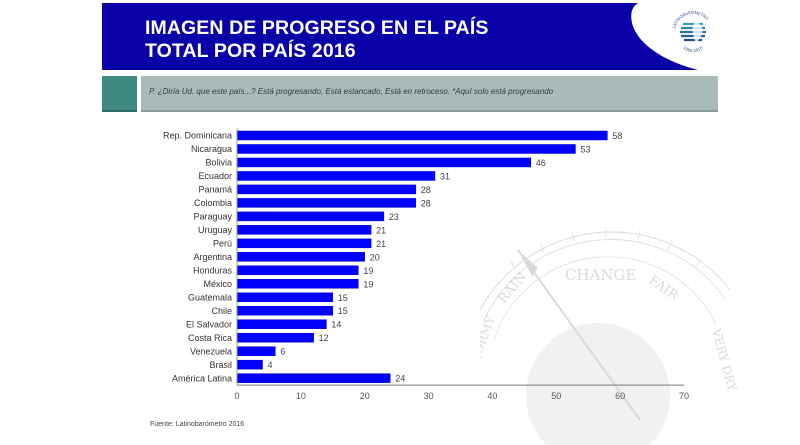 The height and width of the screenshot is (445, 800). Describe the element at coordinates (324, 338) in the screenshot. I see `value-label: 12` at that location.